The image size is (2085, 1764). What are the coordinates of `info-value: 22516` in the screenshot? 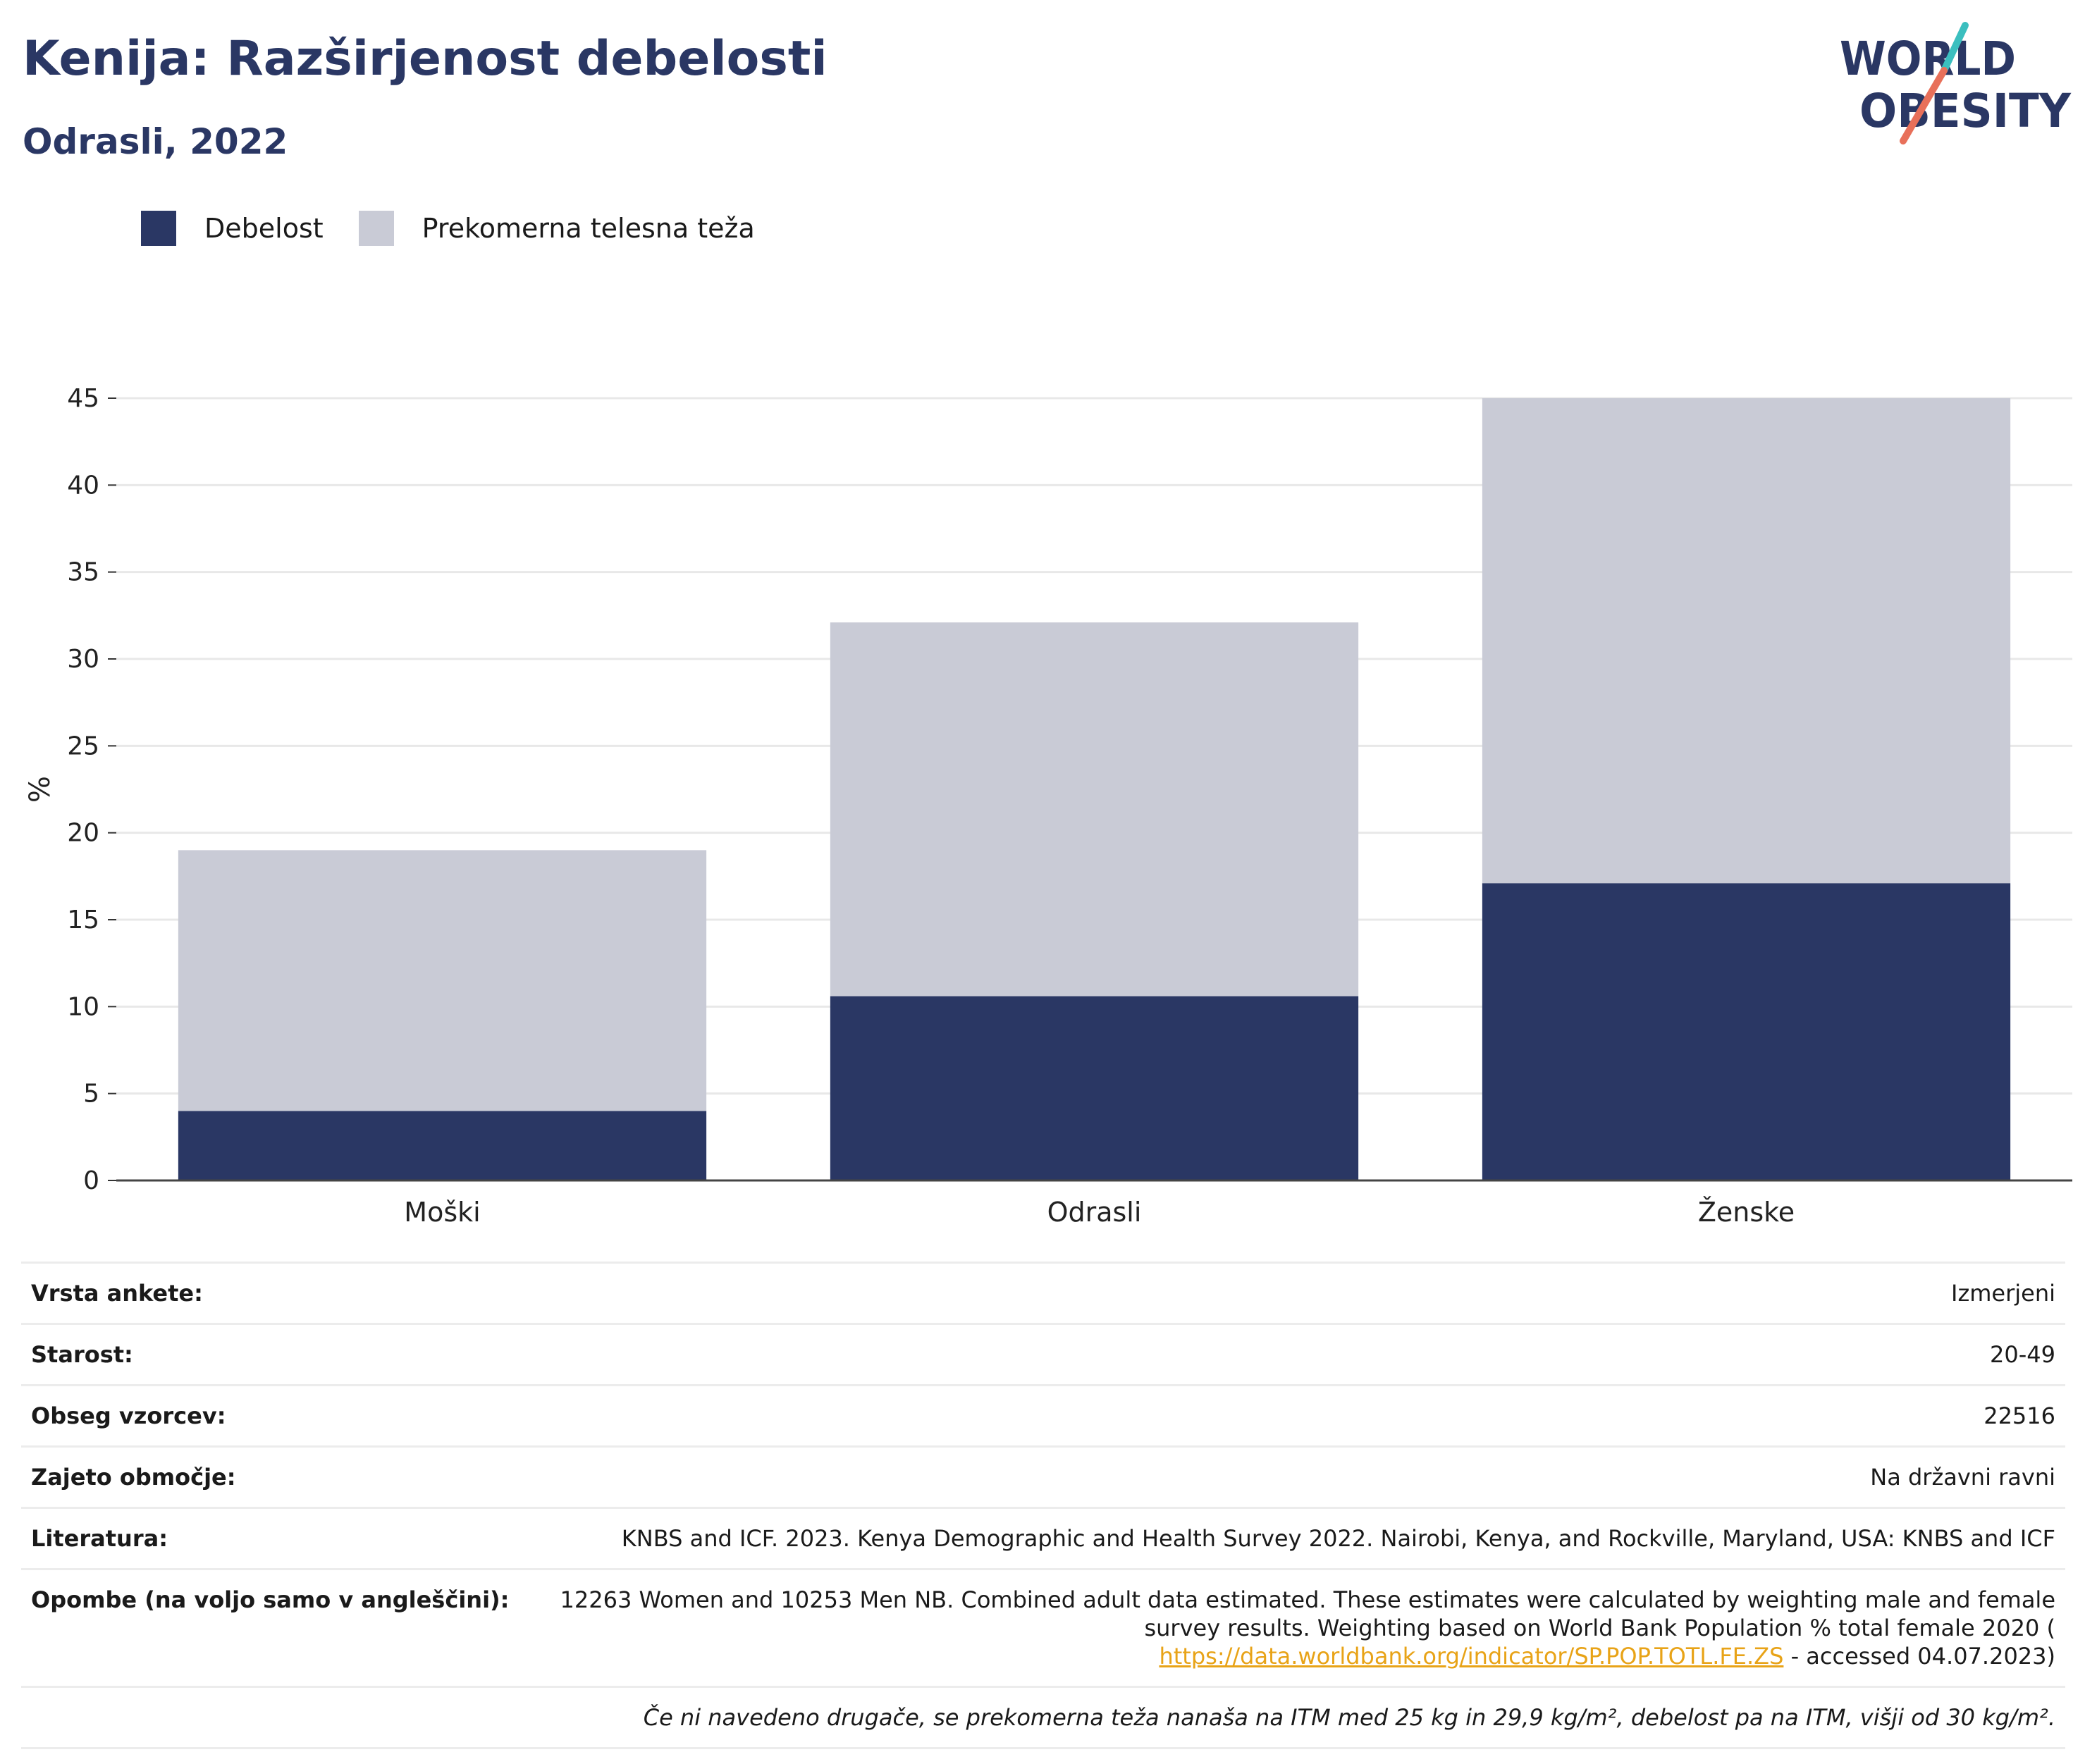 It's located at (1306, 1415).